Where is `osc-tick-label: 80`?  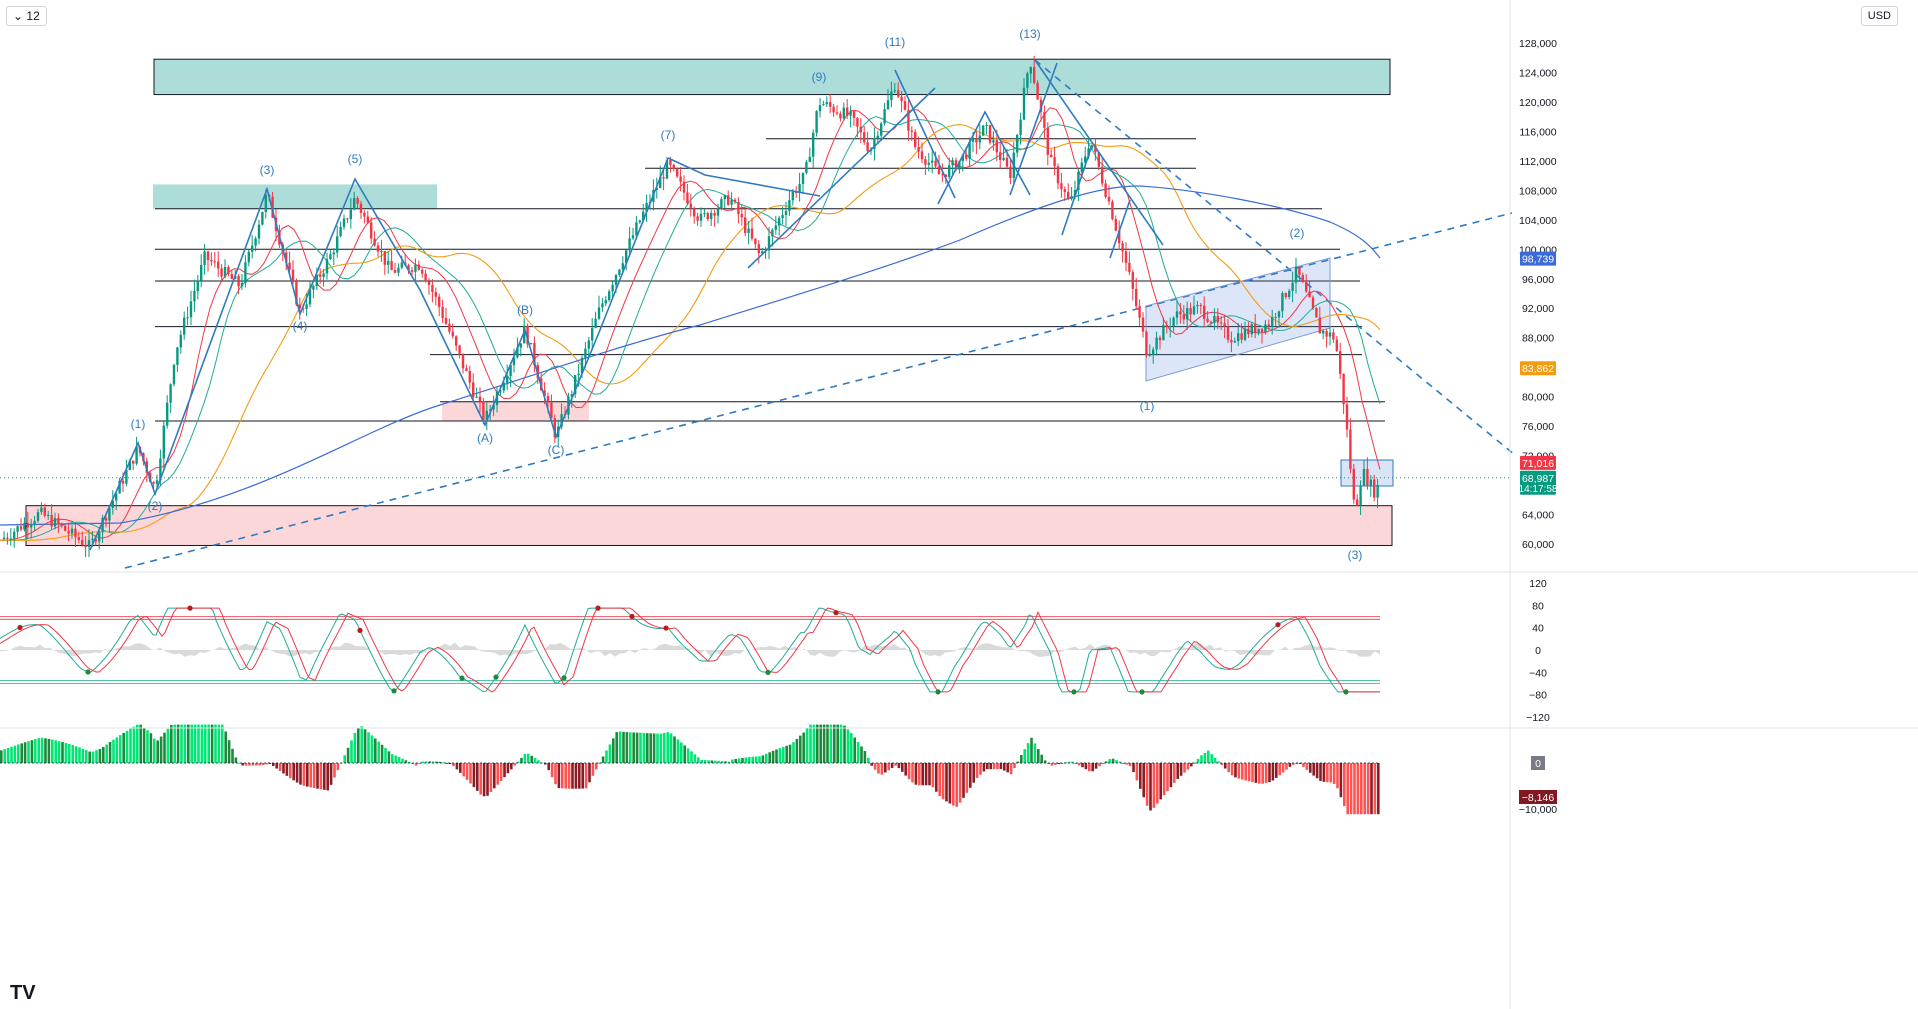
osc-tick-label: 80 is located at coordinates (1538, 606).